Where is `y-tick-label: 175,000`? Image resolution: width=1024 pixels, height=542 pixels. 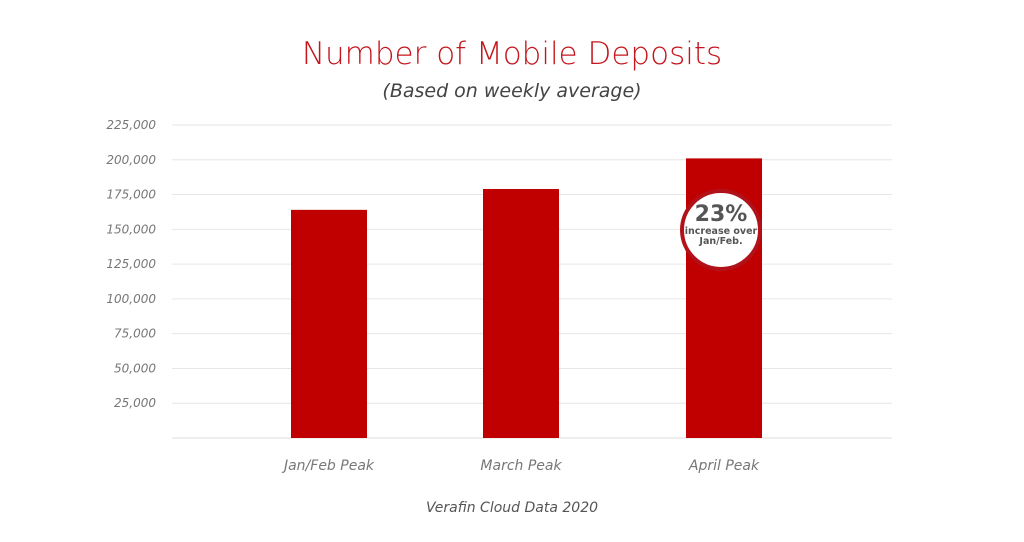 y-tick-label: 175,000 is located at coordinates (131, 195).